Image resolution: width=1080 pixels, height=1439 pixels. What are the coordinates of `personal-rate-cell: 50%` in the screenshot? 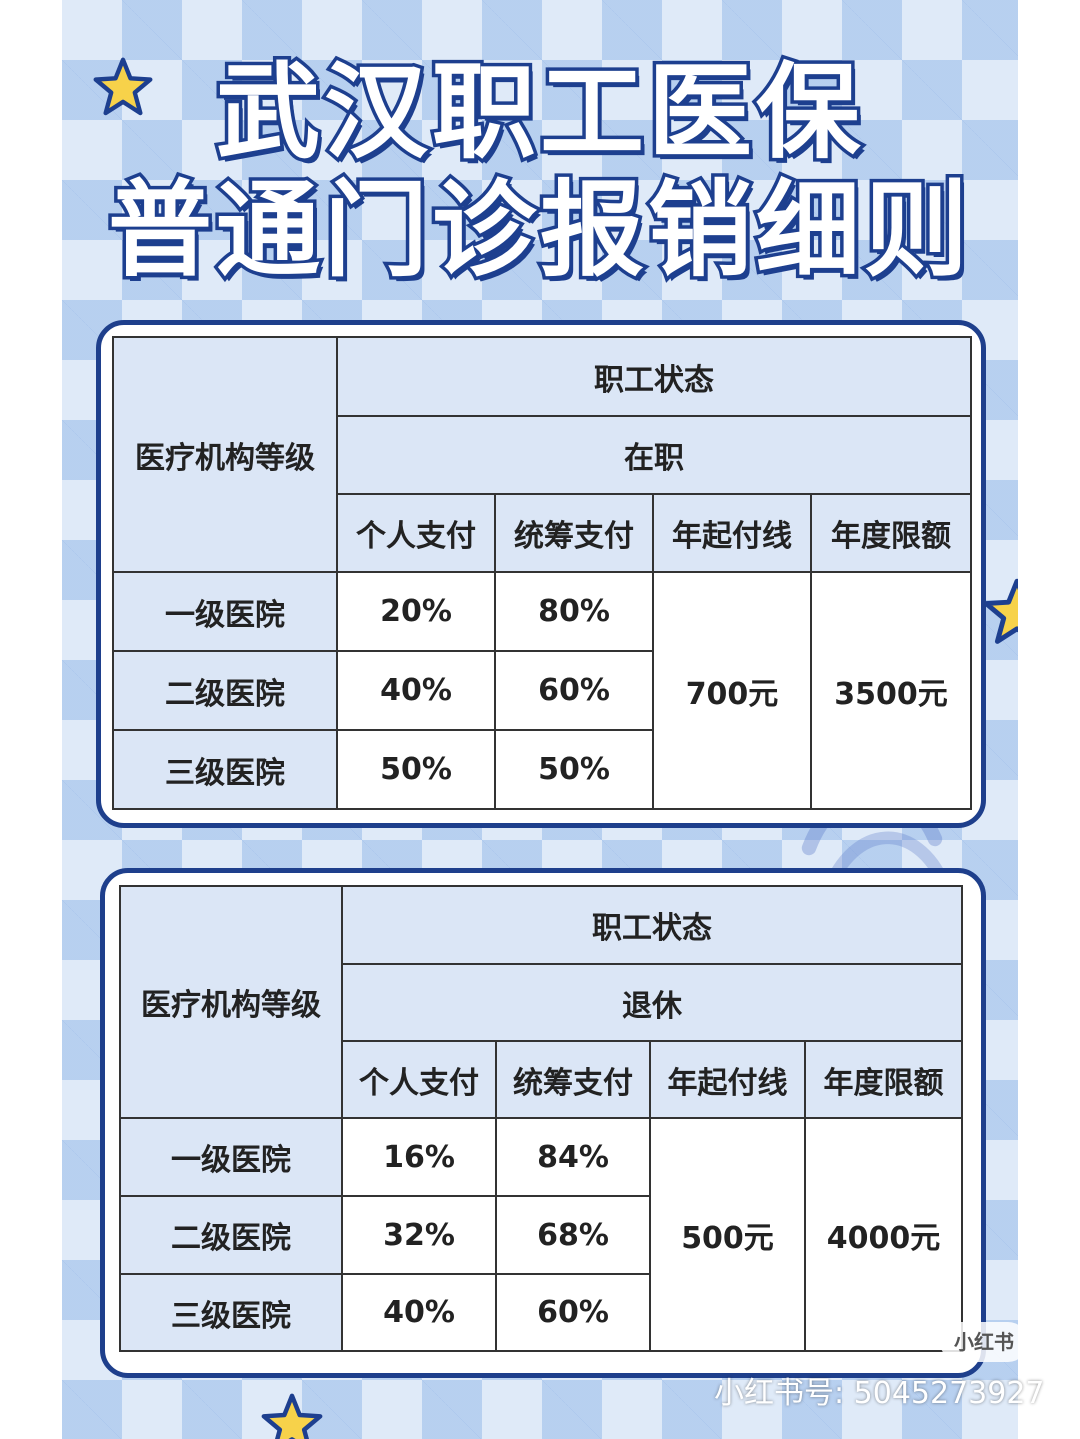 It's located at (416, 769).